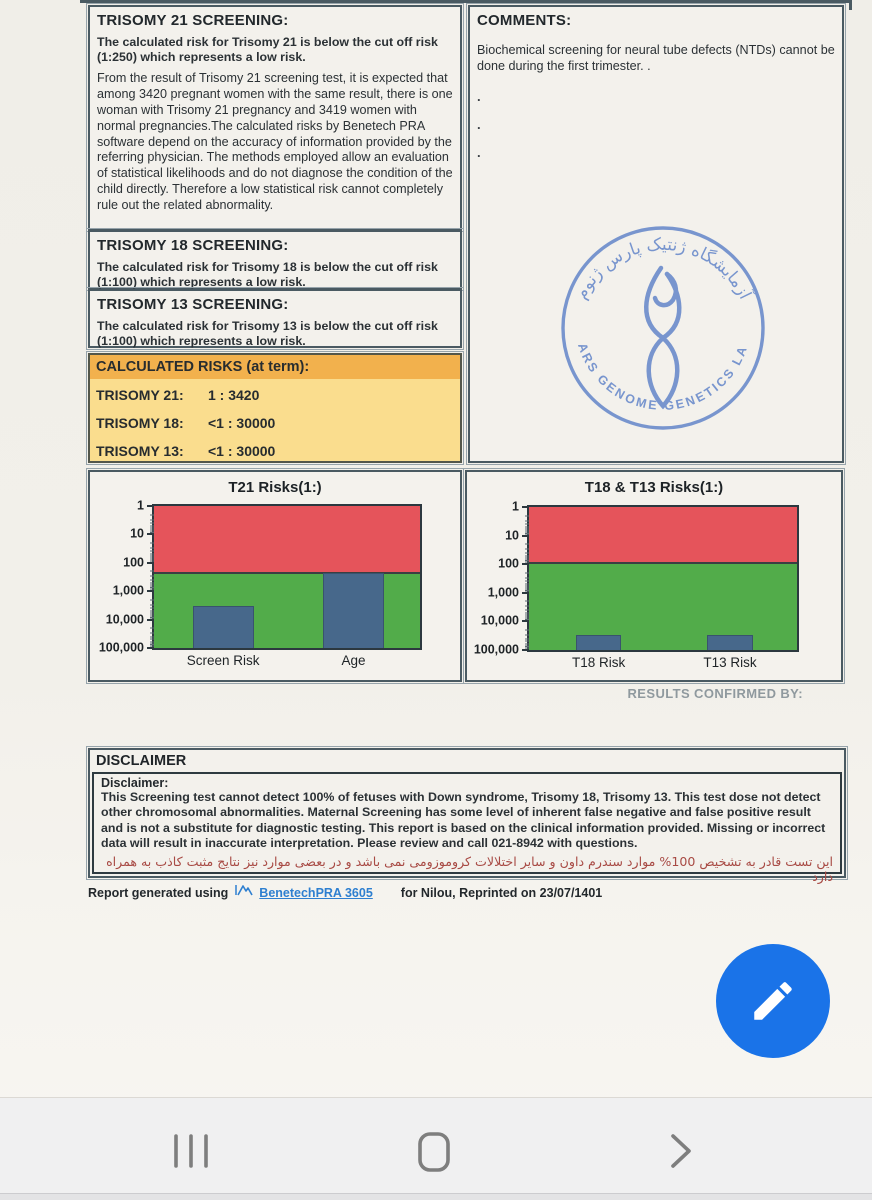  Describe the element at coordinates (140, 395) in the screenshot. I see `calc-risk-label: TRISOMY 21:` at that location.